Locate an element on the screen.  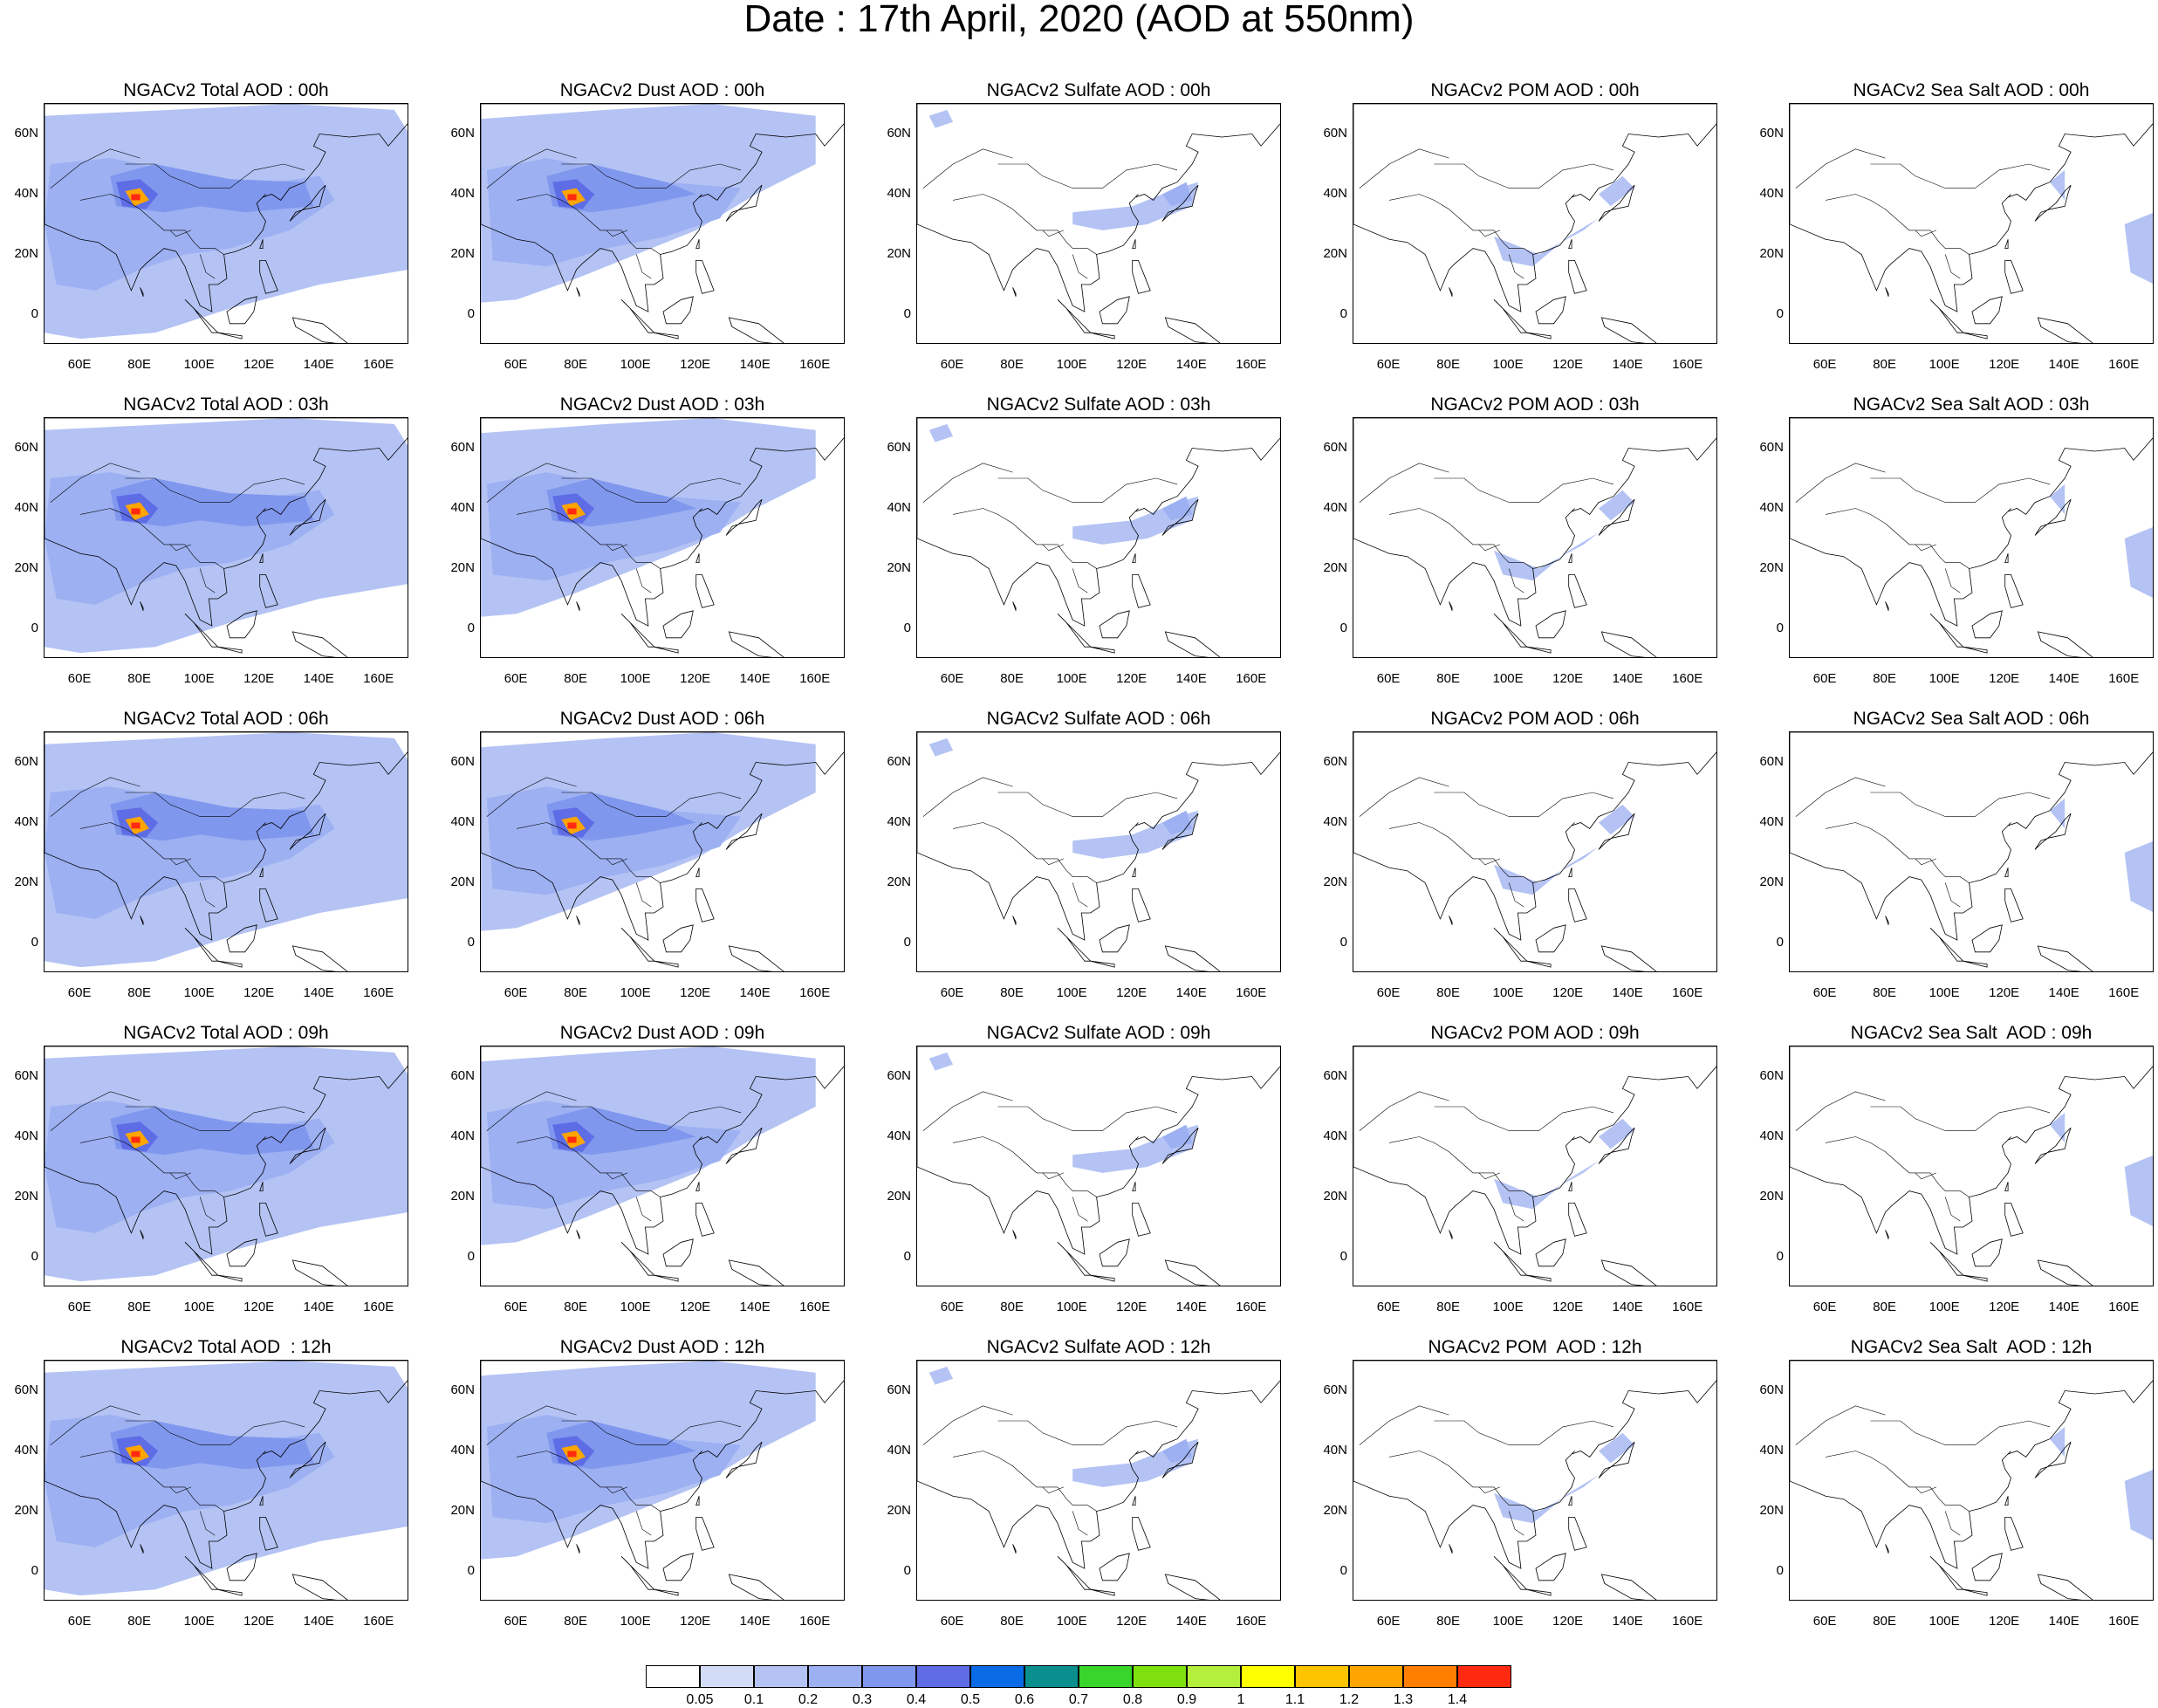
colorbar-tick-label: 0.9 is located at coordinates (1186, 1699).